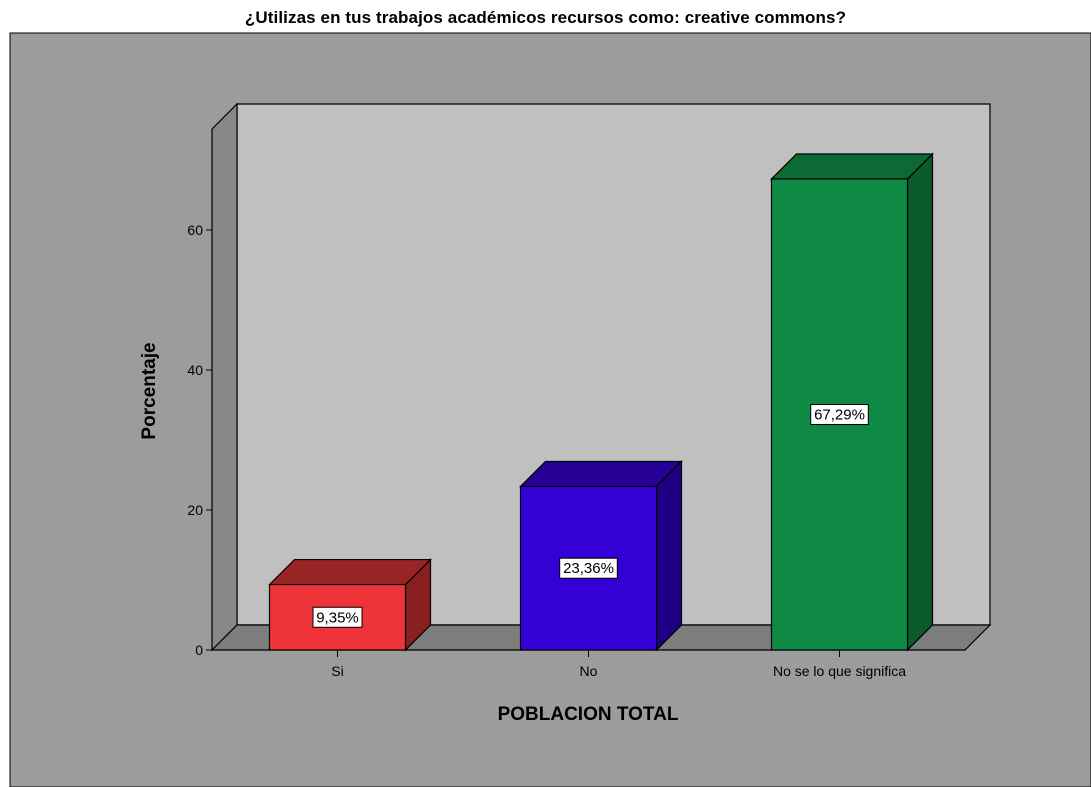 The height and width of the screenshot is (787, 1091). Describe the element at coordinates (350, 605) in the screenshot. I see `bar-1: 9,35%` at that location.